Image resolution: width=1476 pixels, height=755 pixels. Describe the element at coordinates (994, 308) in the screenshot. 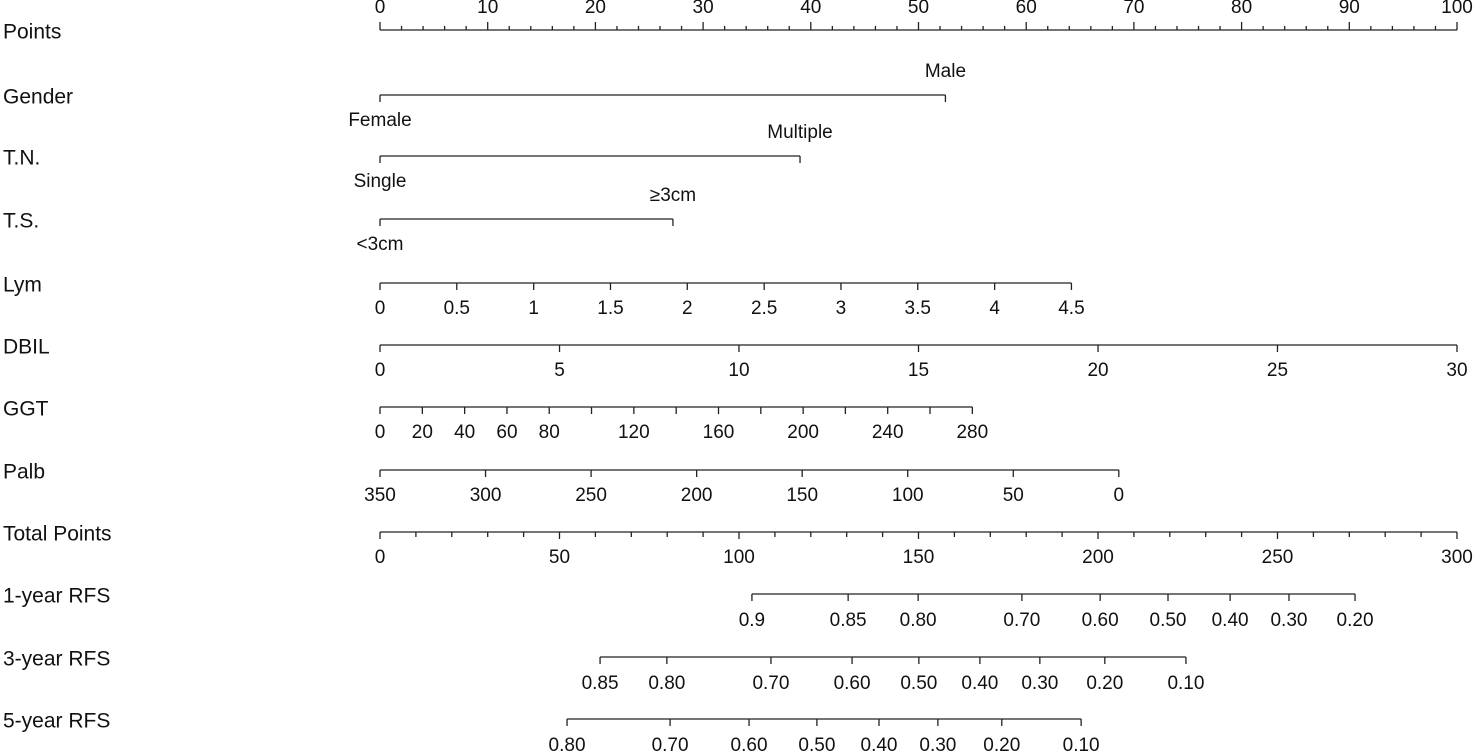

I see `tick-label: 4` at that location.